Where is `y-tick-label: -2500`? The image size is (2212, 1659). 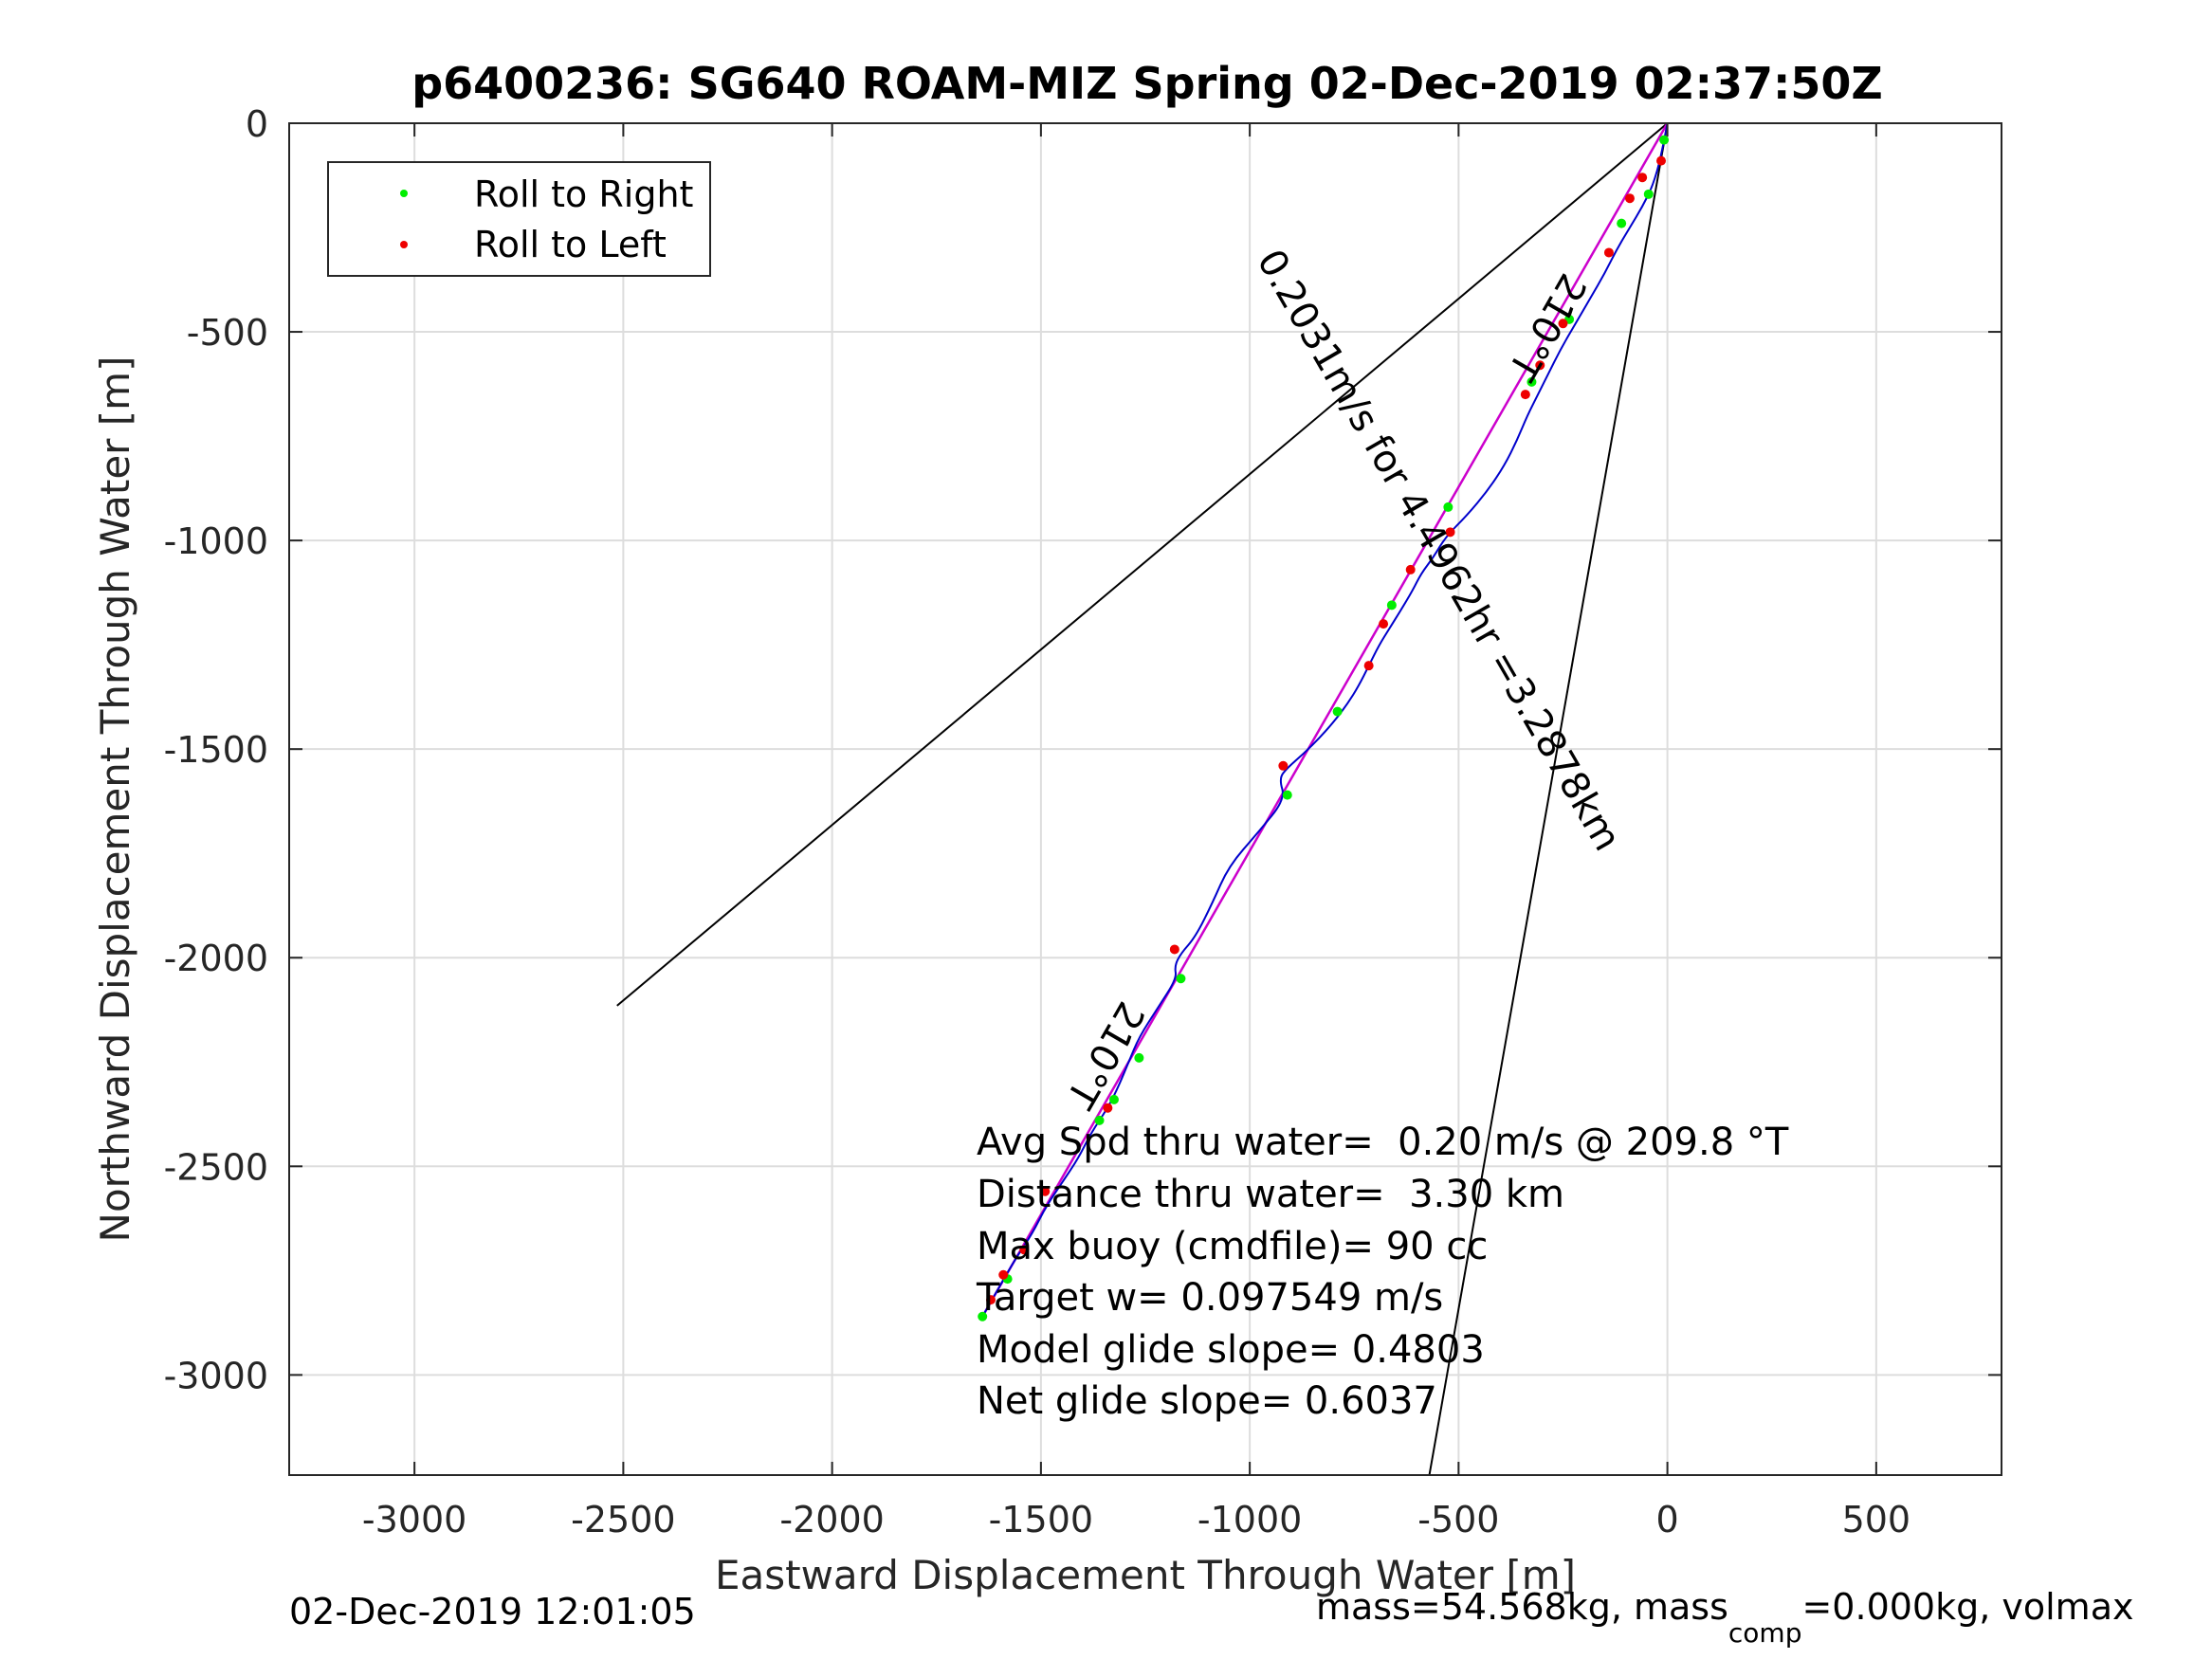 y-tick-label: -2500 is located at coordinates (216, 1167).